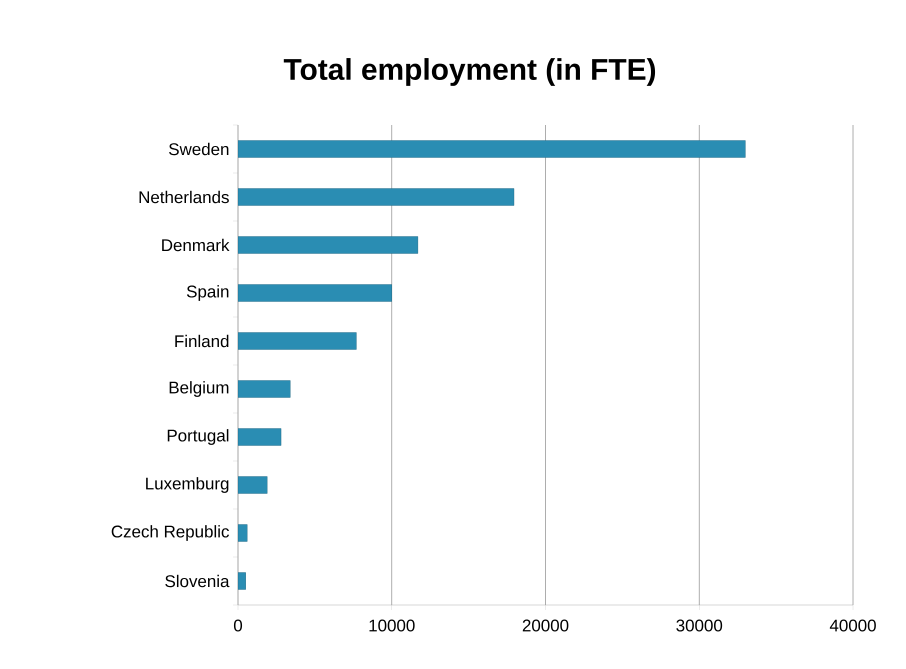 This screenshot has width=906, height=669. I want to click on y-tick-label: Belgium, so click(199, 389).